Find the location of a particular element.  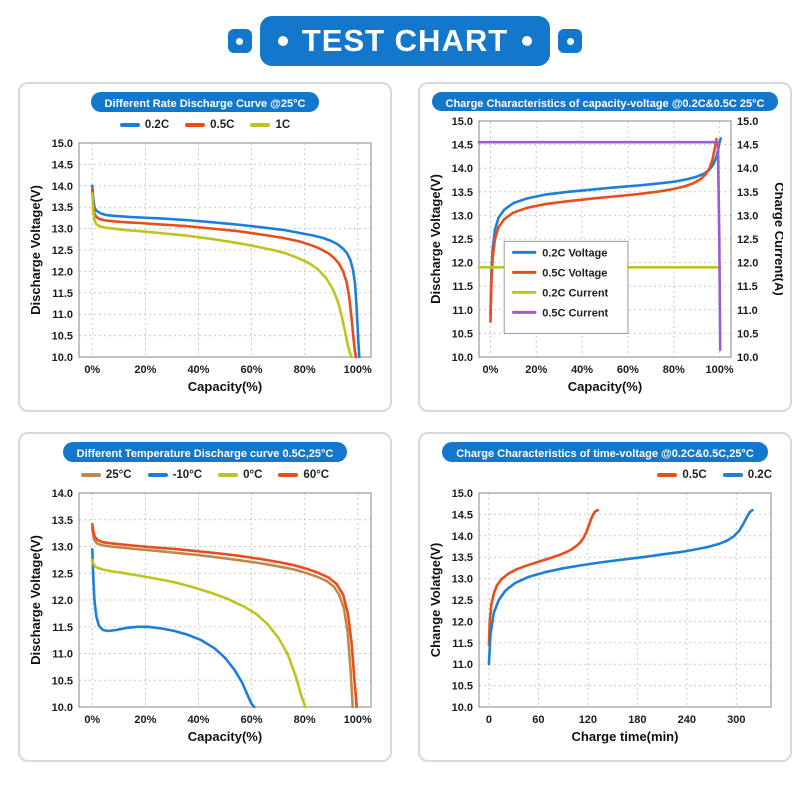

svg-text: 180 is located at coordinates (637, 720).